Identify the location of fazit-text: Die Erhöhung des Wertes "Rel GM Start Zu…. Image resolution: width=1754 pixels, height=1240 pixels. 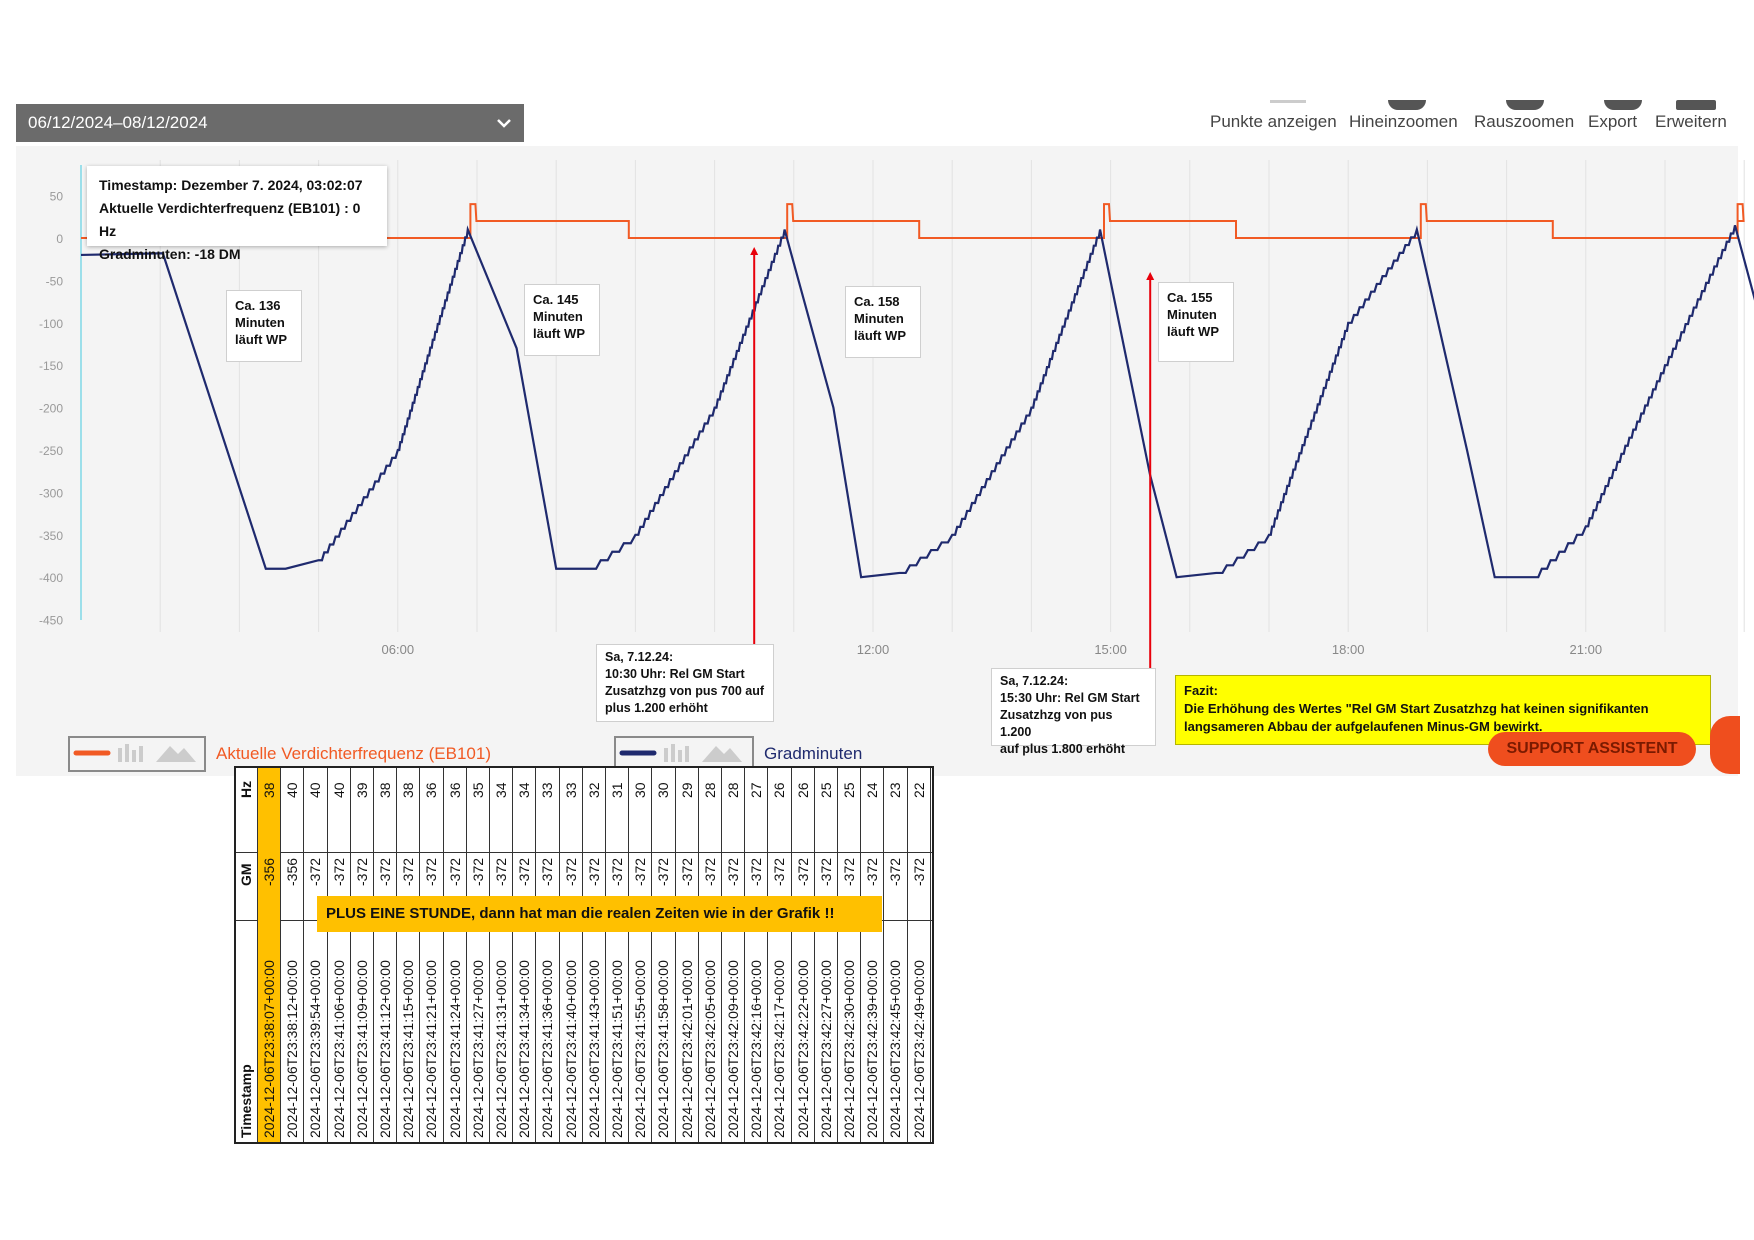
(1416, 708).